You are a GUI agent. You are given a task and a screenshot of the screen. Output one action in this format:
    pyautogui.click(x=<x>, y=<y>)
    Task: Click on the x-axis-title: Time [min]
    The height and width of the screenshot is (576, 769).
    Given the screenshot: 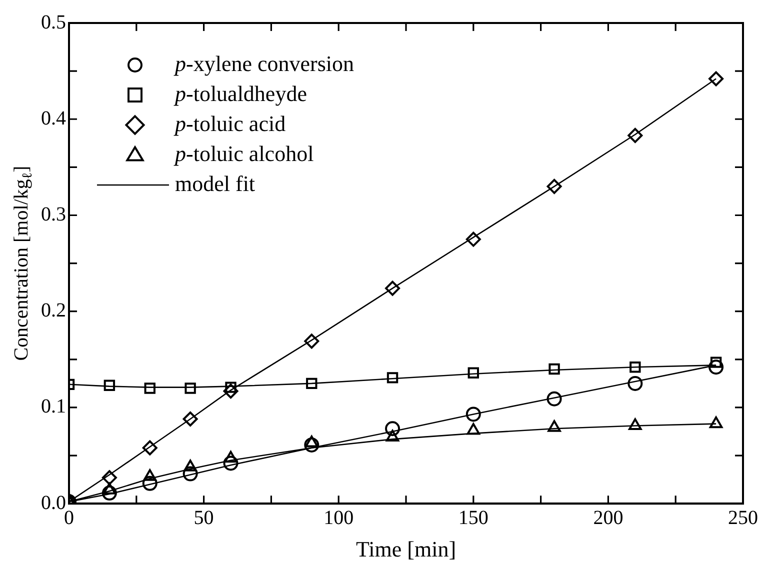 What is the action you would take?
    pyautogui.click(x=406, y=549)
    